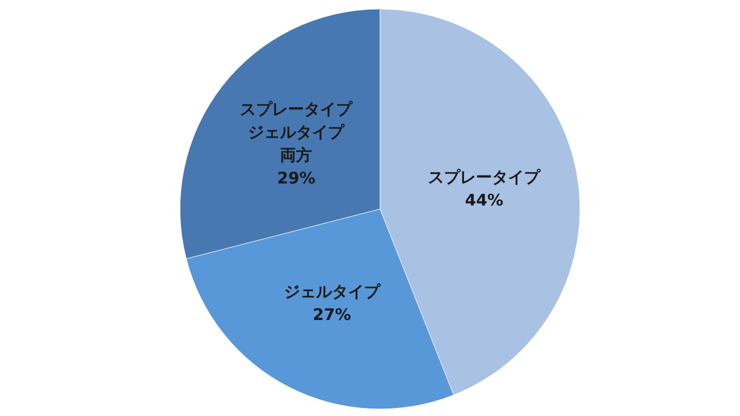  What do you see at coordinates (485, 177) in the screenshot?
I see `slice-label: スプレータイプ` at bounding box center [485, 177].